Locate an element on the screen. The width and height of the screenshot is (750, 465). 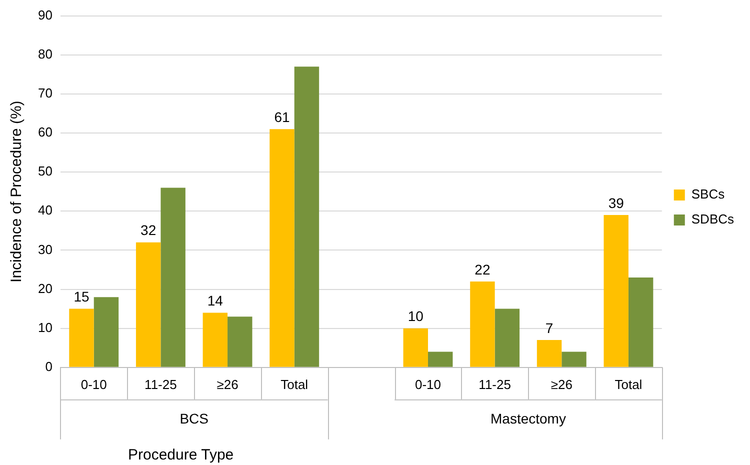
data-label: 32 is located at coordinates (148, 230).